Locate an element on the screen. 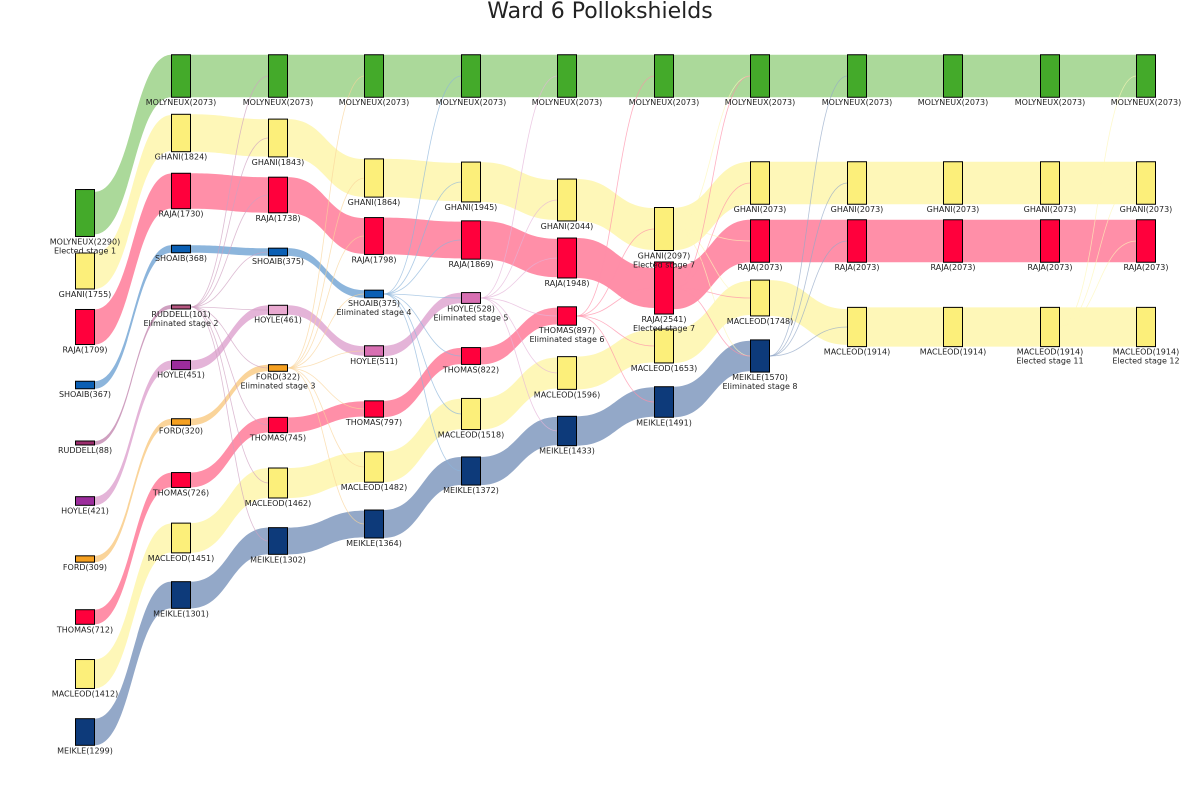  transfer-shoaib-to-raja is located at coordinates (422, 267).